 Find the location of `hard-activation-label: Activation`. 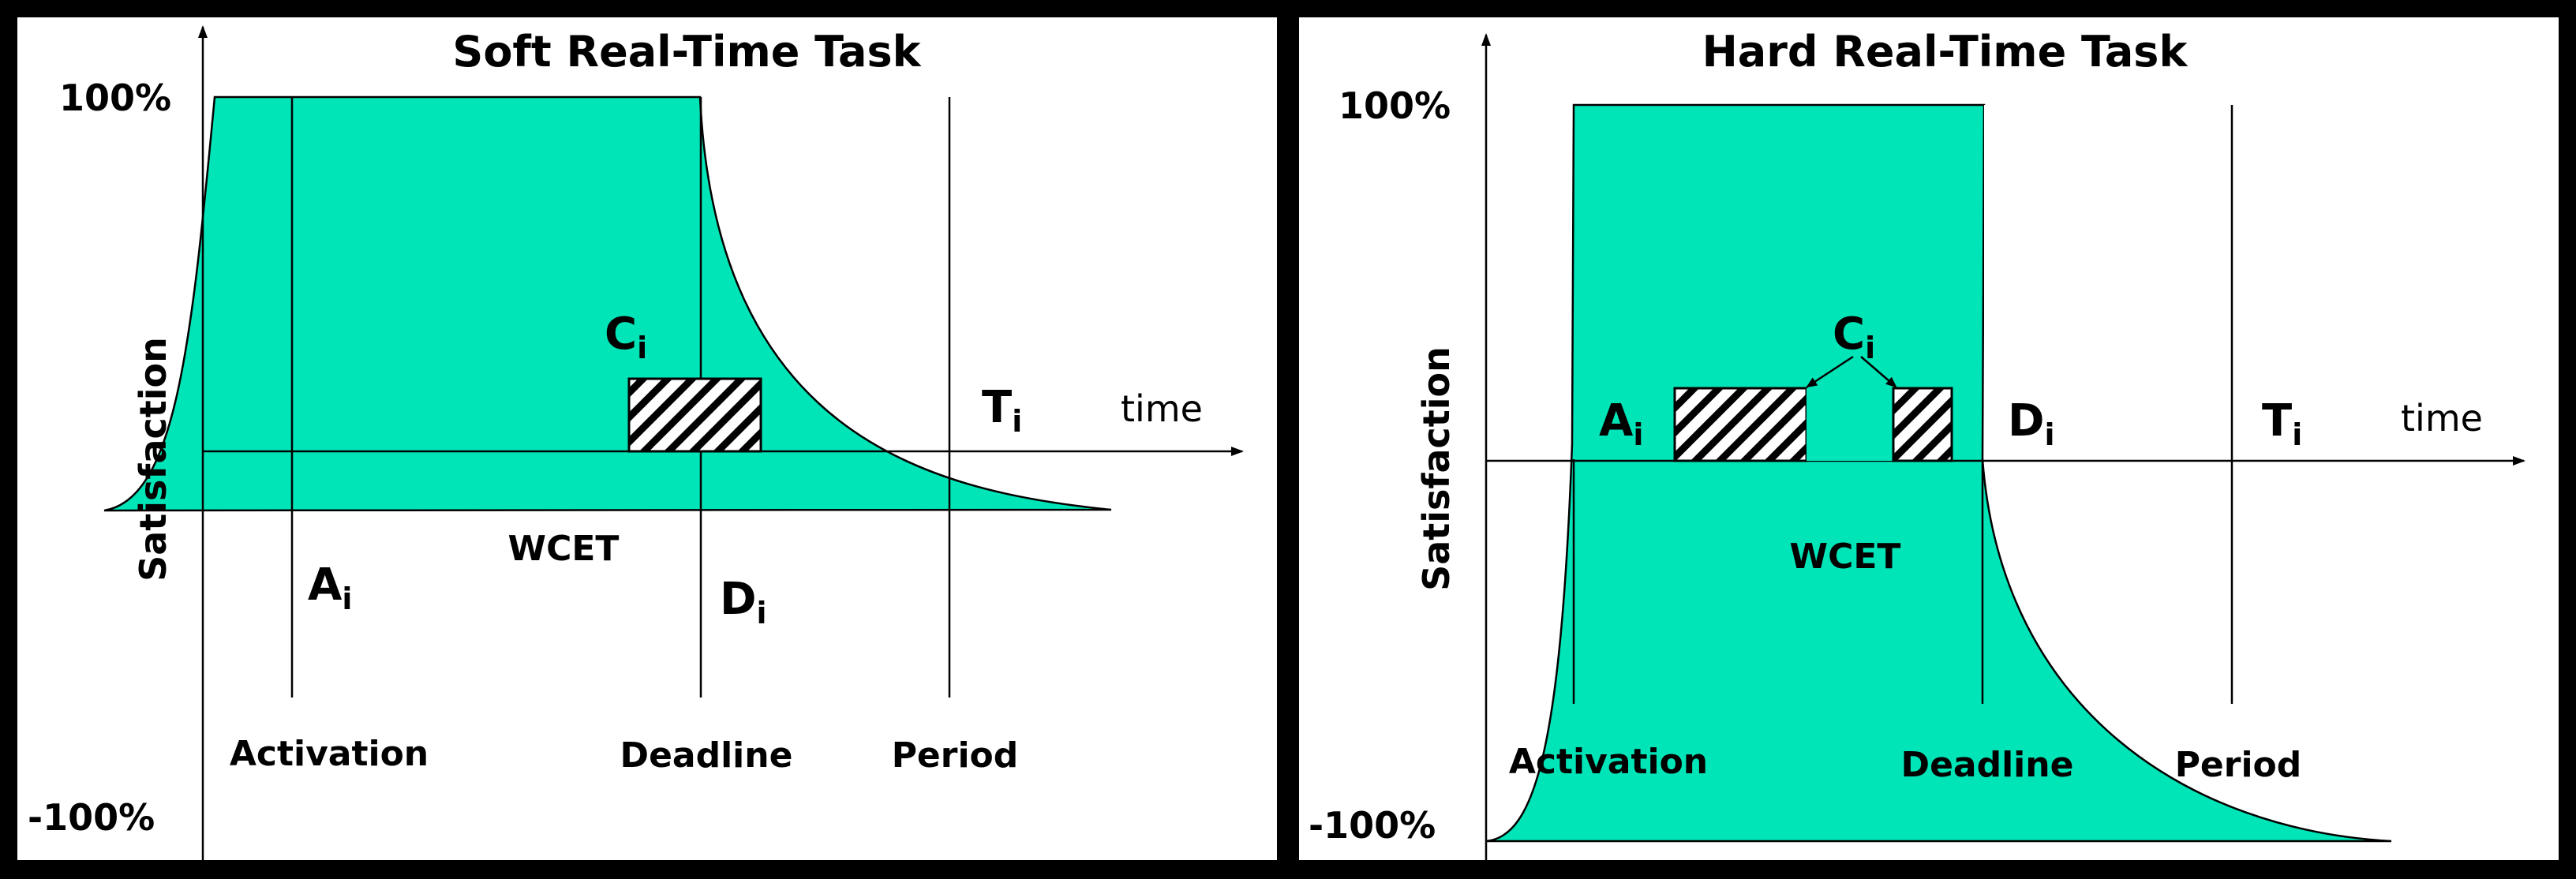

hard-activation-label: Activation is located at coordinates (1608, 762).